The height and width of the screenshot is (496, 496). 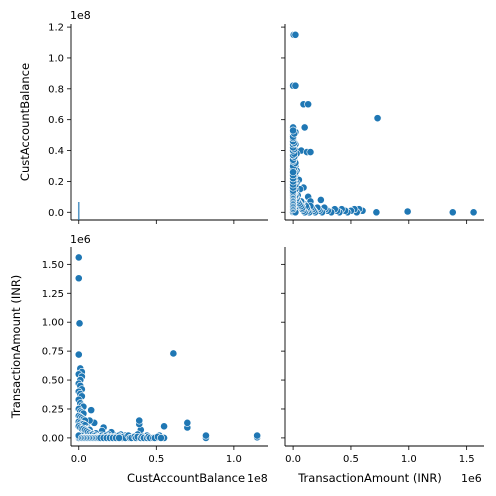 I want to click on offset-text-balance-y: 1e8, so click(x=80, y=15).